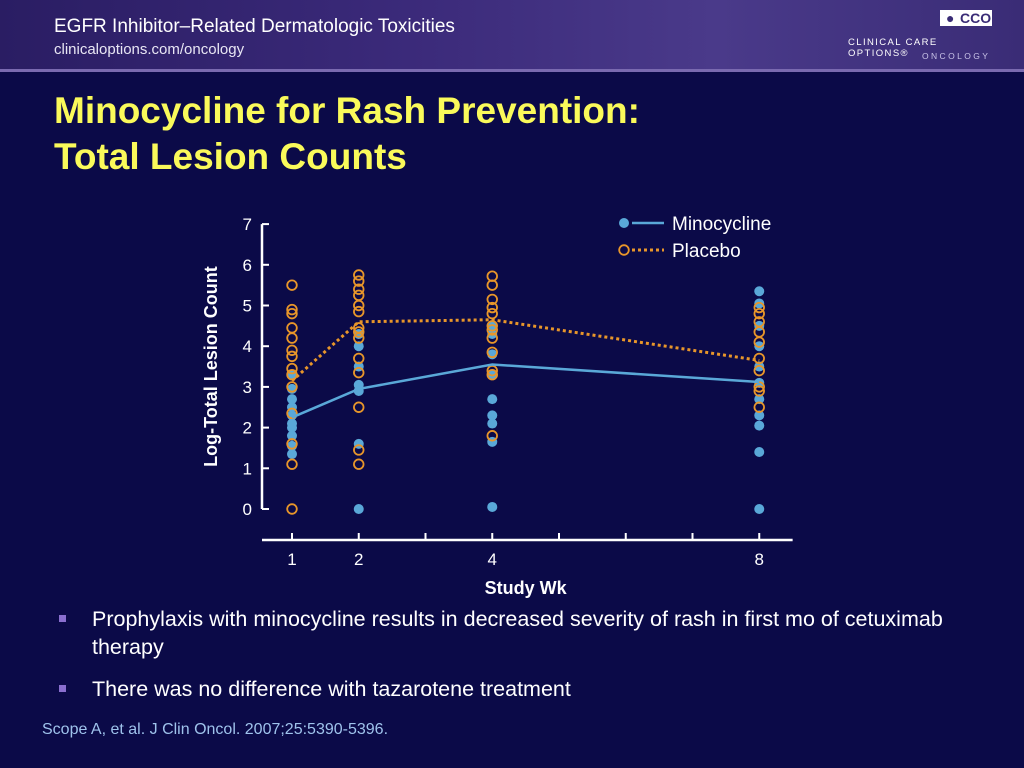 This screenshot has height=768, width=1024. What do you see at coordinates (230, 156) in the screenshot?
I see `slide-title-line2: Total Lesion Counts` at bounding box center [230, 156].